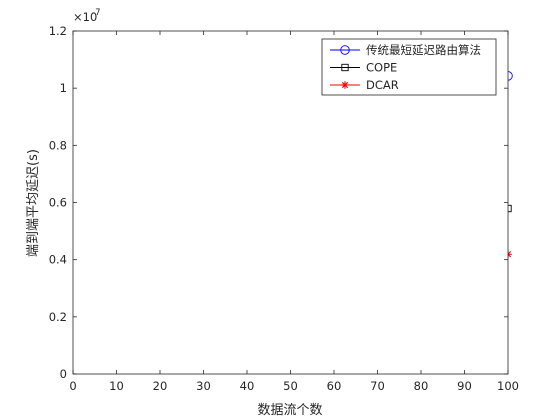  I want to click on x-tick-label: 40, so click(247, 386).